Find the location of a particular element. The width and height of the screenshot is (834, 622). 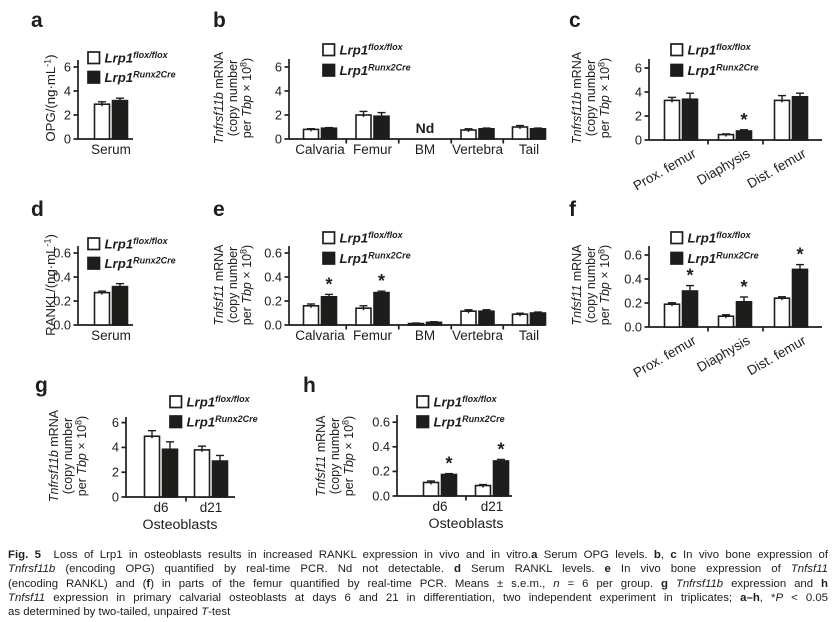

svg-text: Dist. femur is located at coordinates (776, 355).